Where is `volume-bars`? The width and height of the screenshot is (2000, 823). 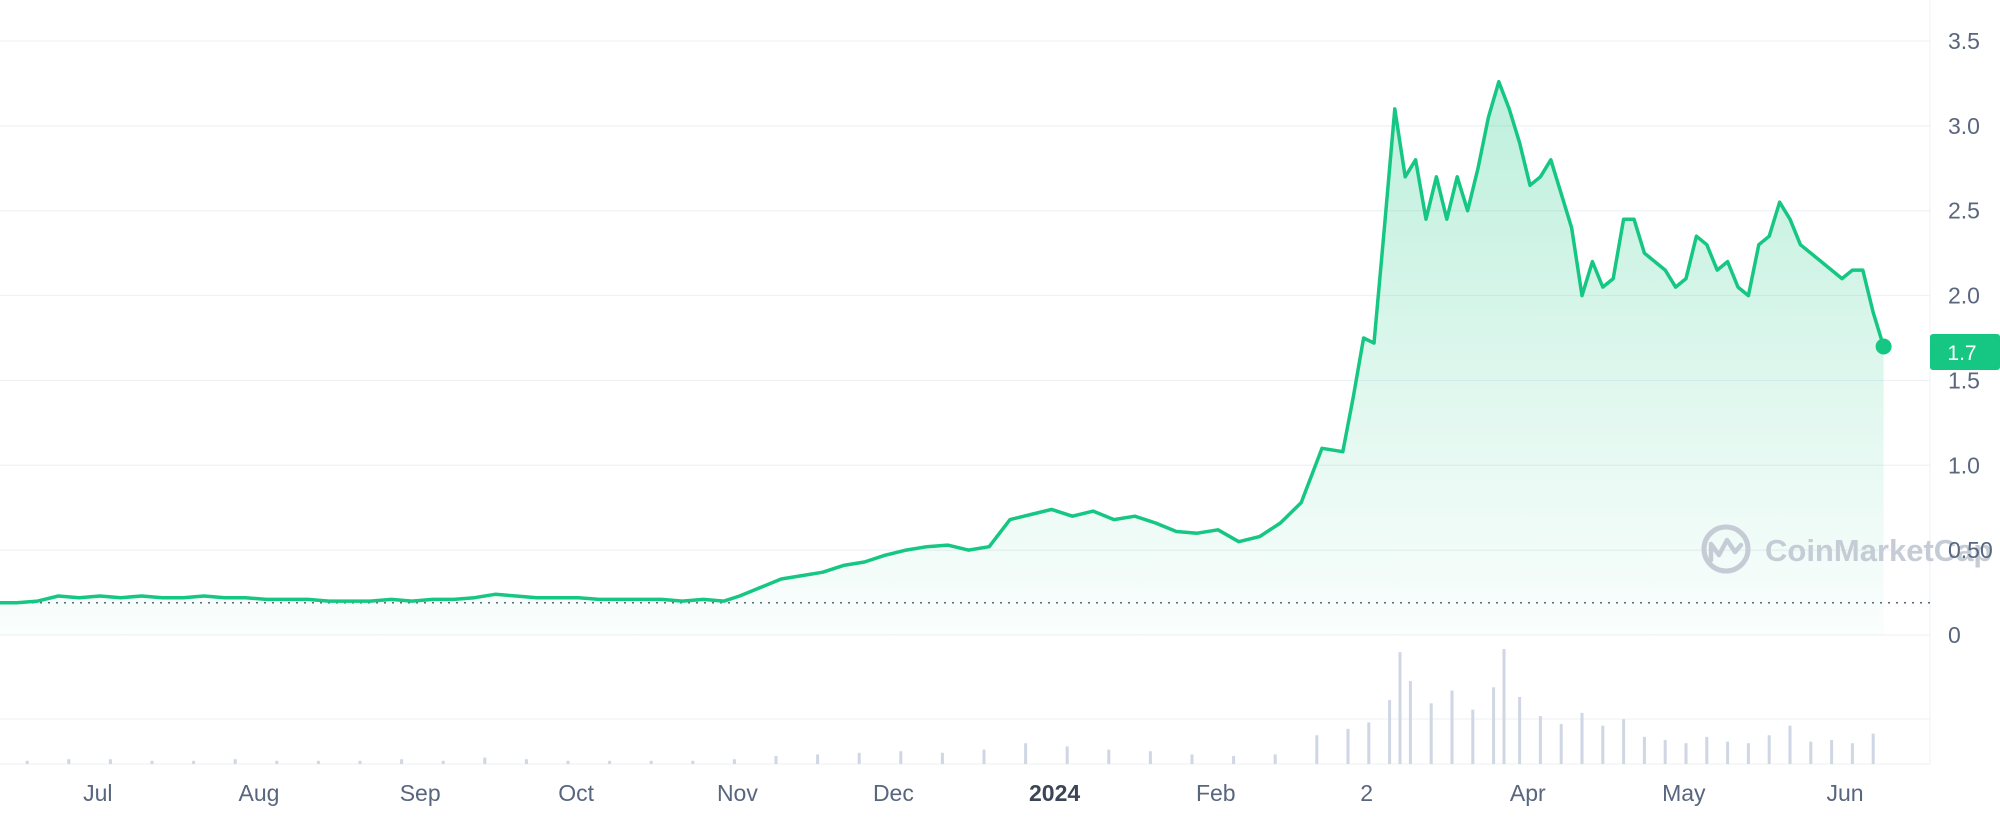 volume-bars is located at coordinates (950, 706).